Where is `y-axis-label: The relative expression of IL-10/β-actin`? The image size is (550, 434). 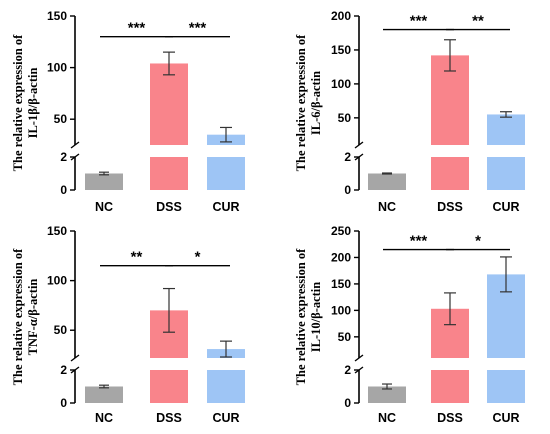
y-axis-label: The relative expression of IL-10/β-actin is located at coordinates (308, 317).